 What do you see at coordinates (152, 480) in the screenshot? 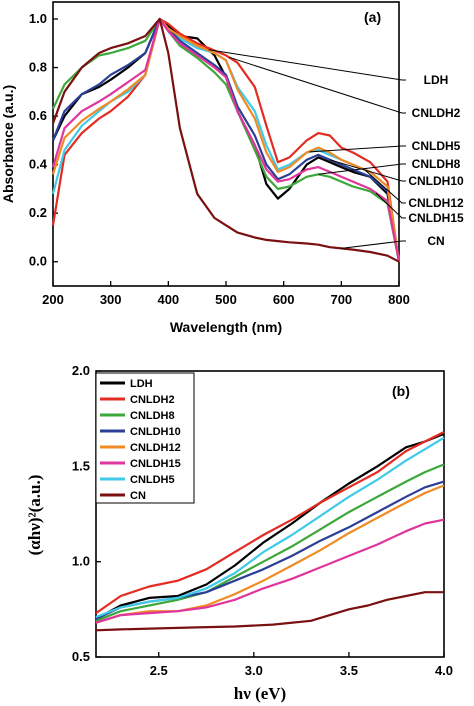
I see `legend-label: CNLDH5` at bounding box center [152, 480].